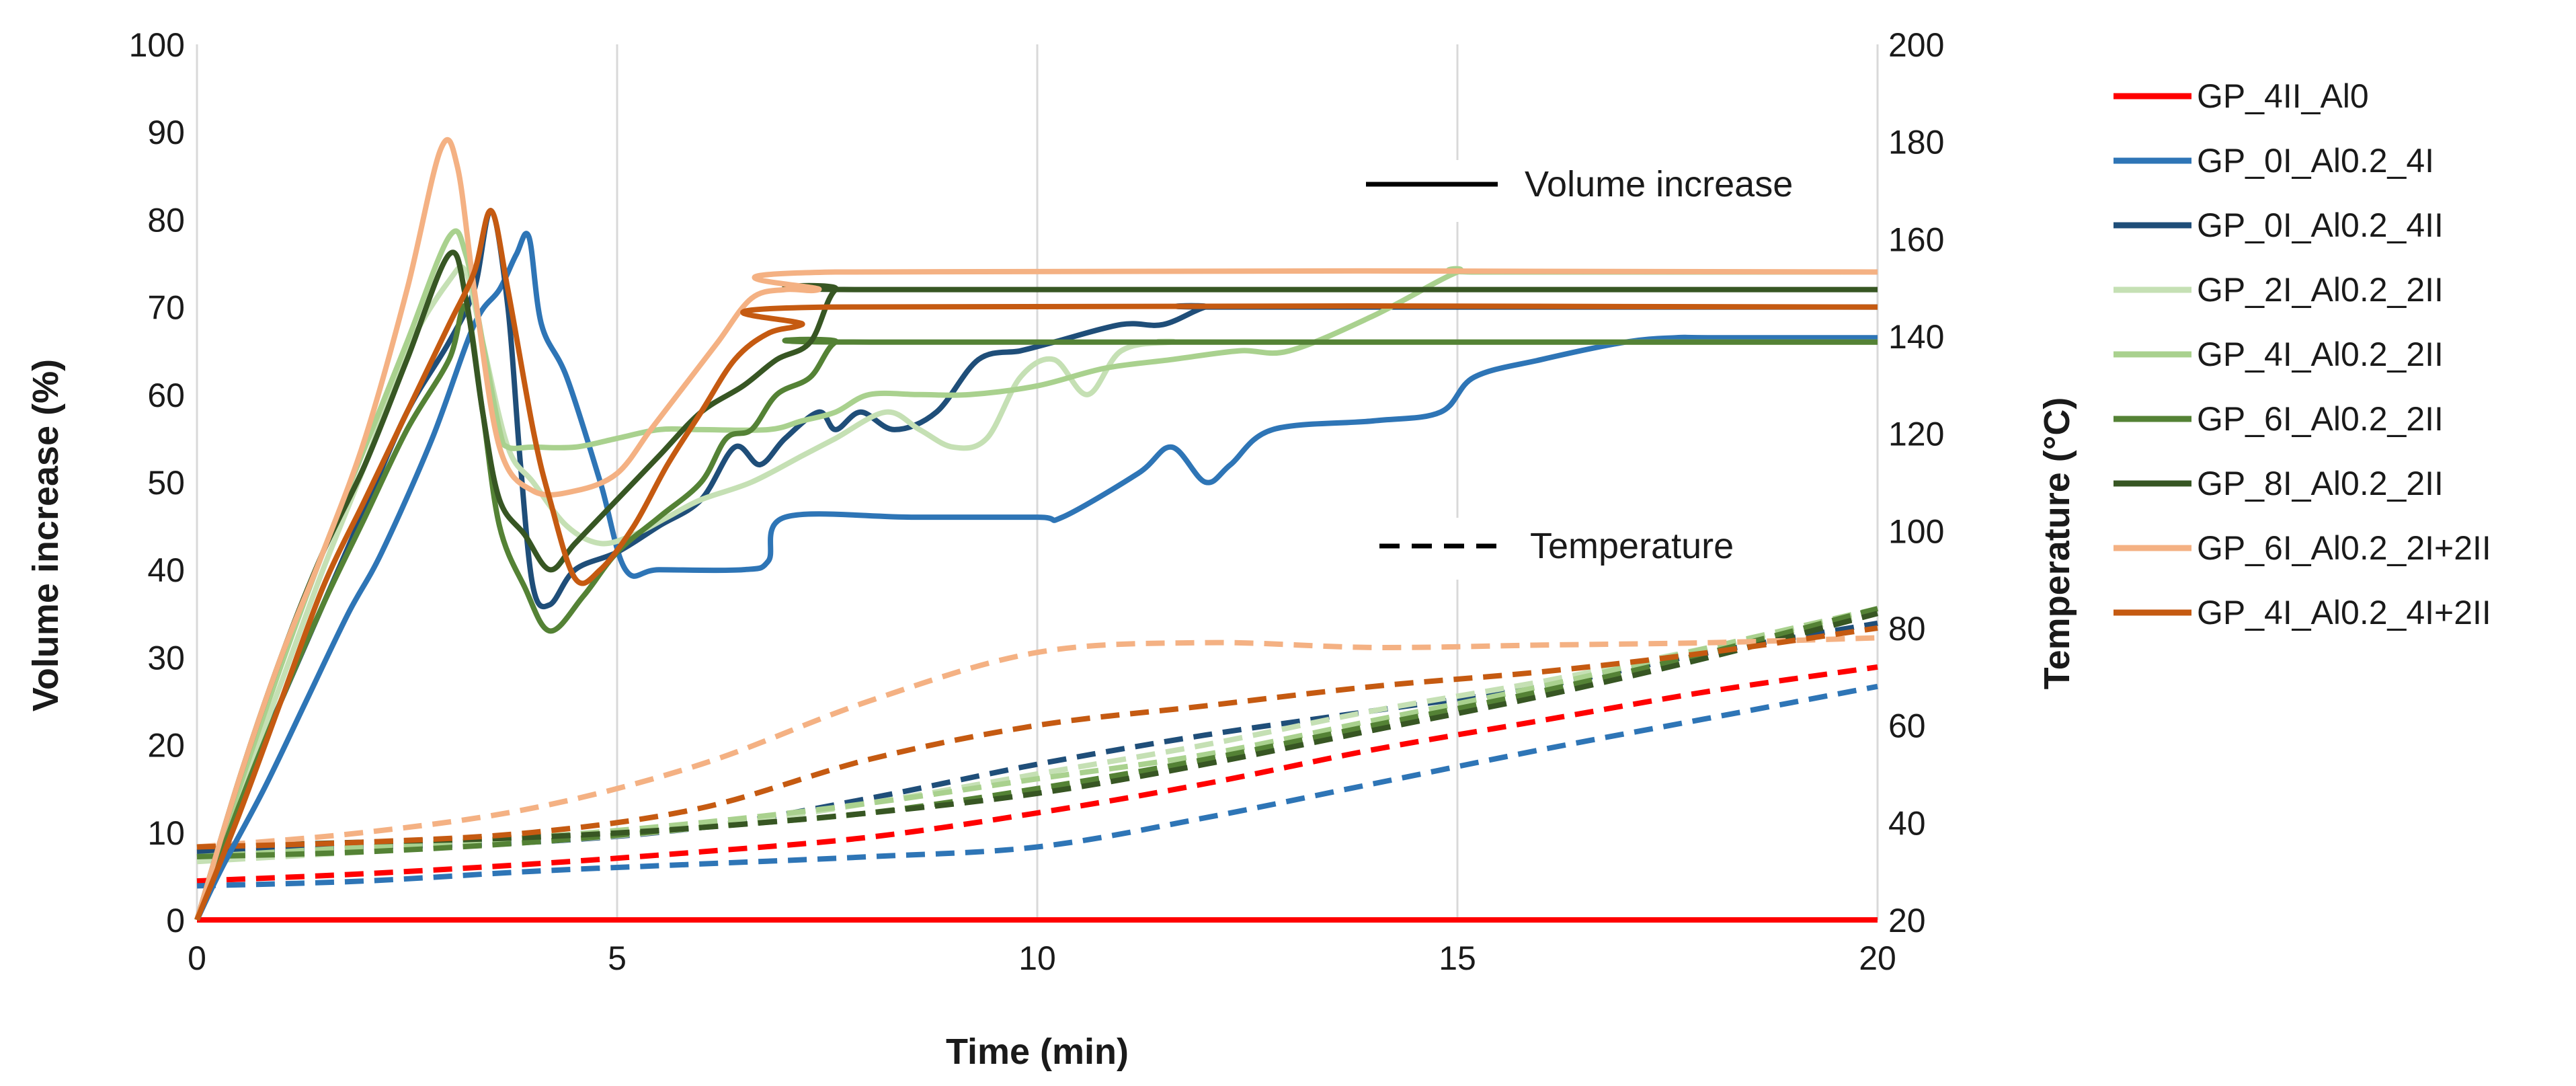  I want to click on legend-item: GP_2I_Al0.2_2II, so click(2279, 290).